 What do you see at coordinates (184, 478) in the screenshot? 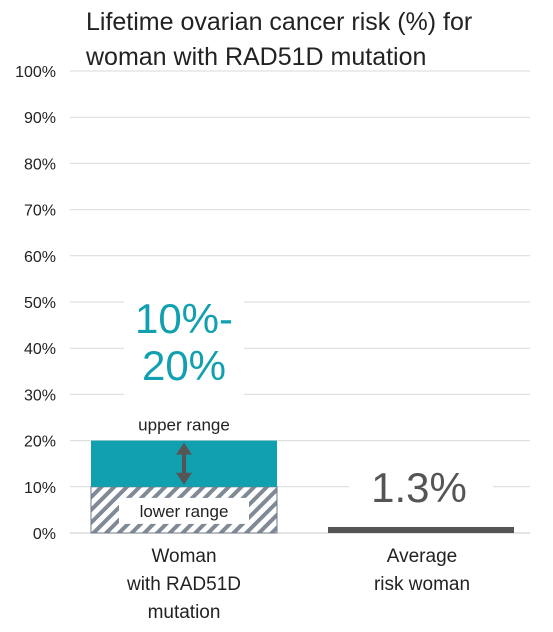
I see `range-arrow-head-down` at bounding box center [184, 478].